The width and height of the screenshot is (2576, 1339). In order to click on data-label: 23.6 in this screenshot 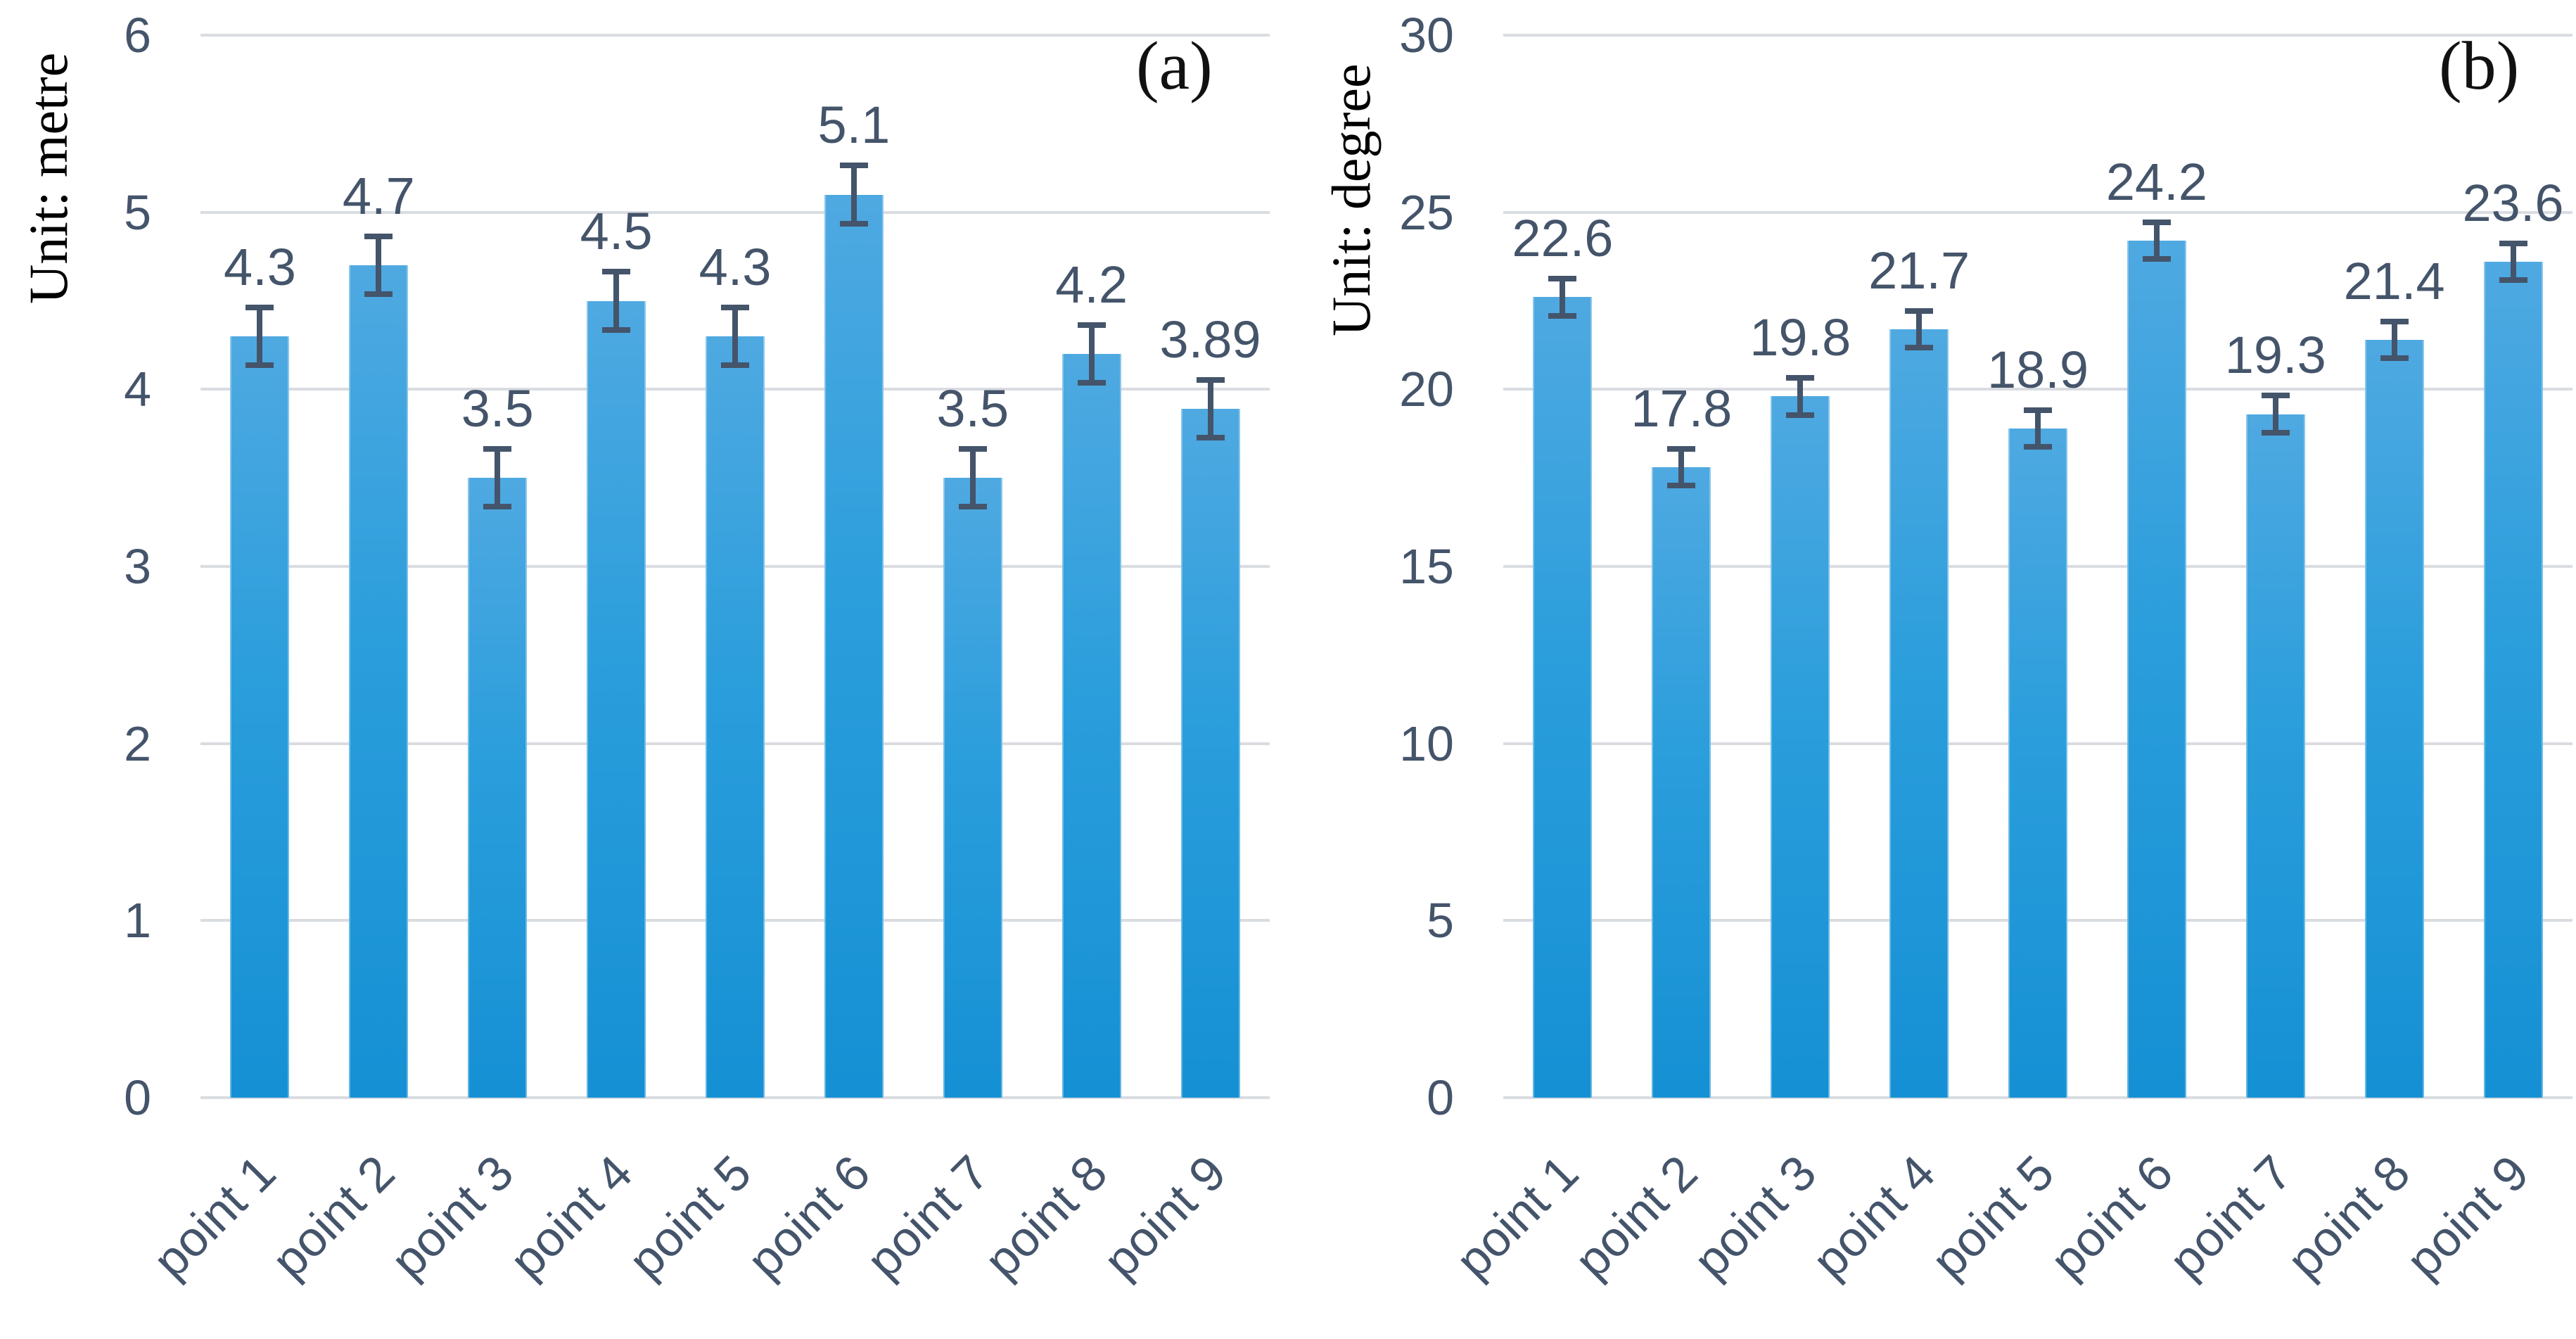, I will do `click(2513, 202)`.